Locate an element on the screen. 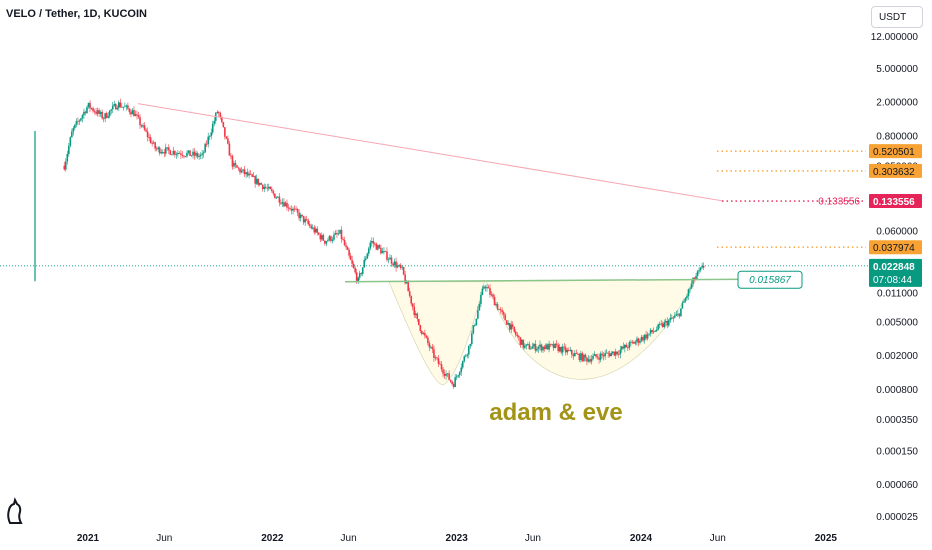  time-axis: 2021 Jun 2022 Jun 2023 Jun 2024 Jun 2025 is located at coordinates (457, 538).